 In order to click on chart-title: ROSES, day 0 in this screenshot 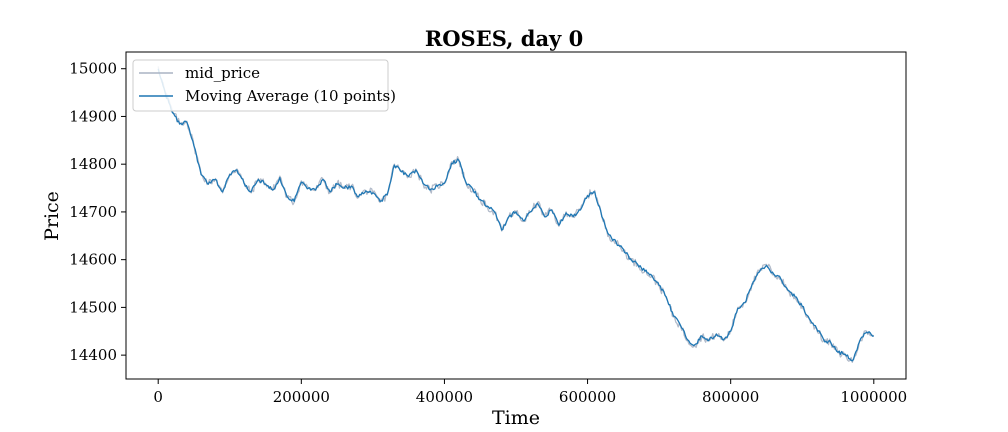, I will do `click(504, 38)`.